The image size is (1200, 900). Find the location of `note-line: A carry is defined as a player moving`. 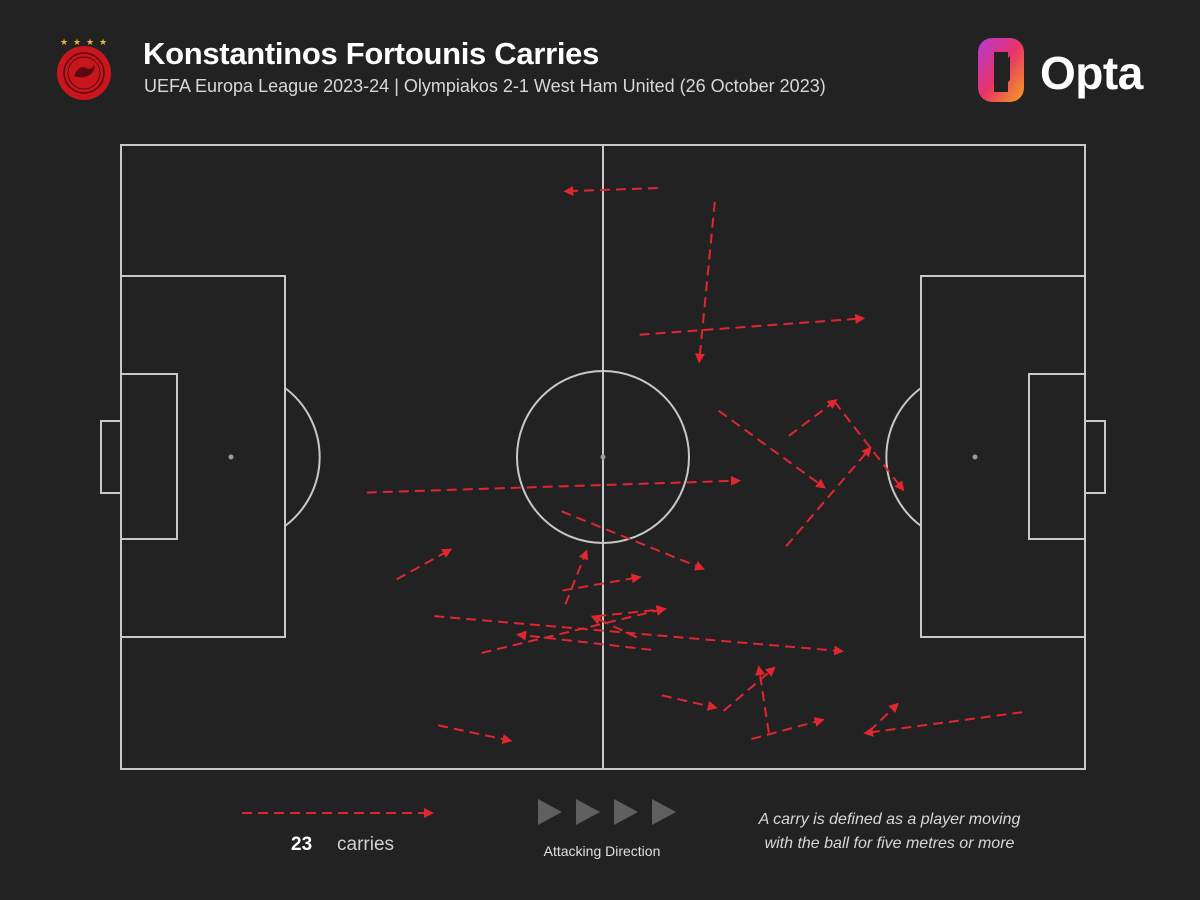

note-line: A carry is defined as a player moving is located at coordinates (889, 819).